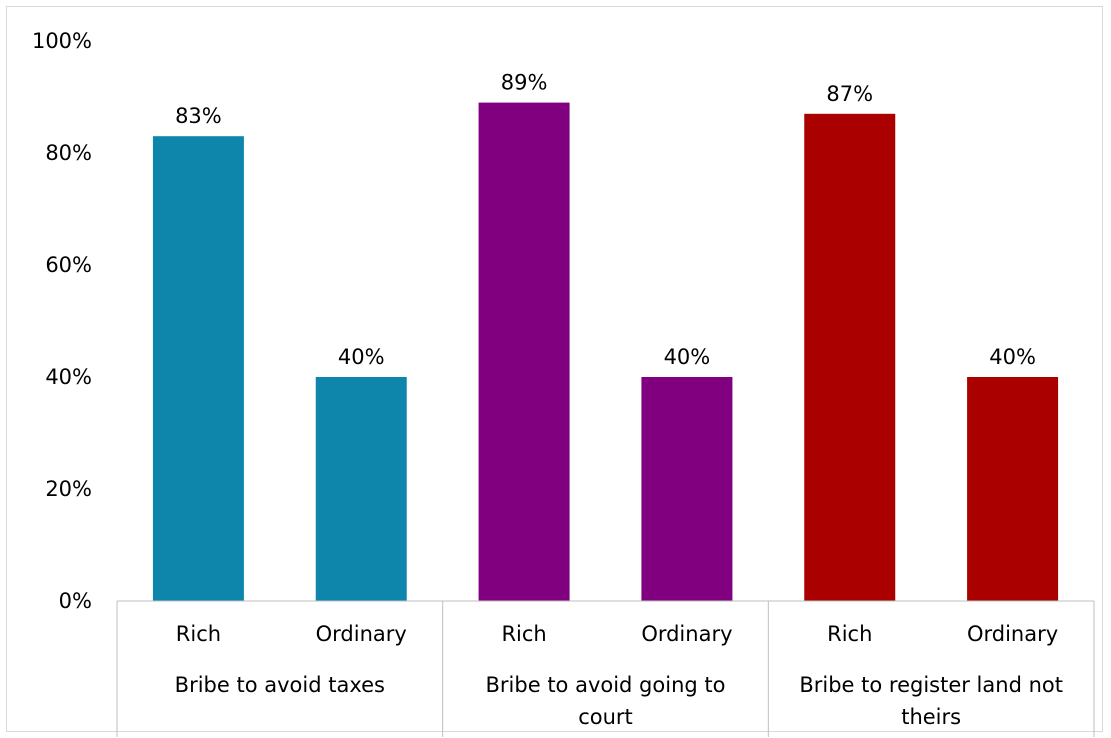 The height and width of the screenshot is (738, 1111). What do you see at coordinates (605, 717) in the screenshot?
I see `group-label: court` at bounding box center [605, 717].